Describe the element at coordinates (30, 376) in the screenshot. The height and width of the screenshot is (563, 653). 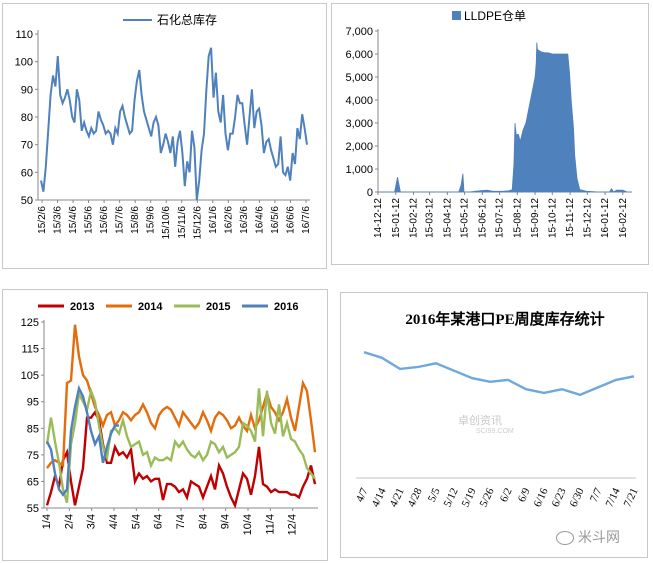
I see `y-tick-label: 105` at that location.